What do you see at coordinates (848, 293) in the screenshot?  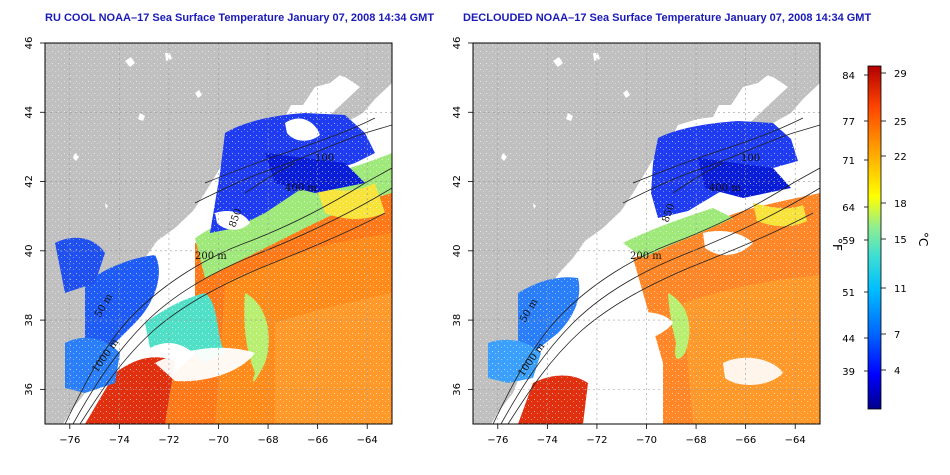 I see `colorbar-f-tick: 51` at bounding box center [848, 293].